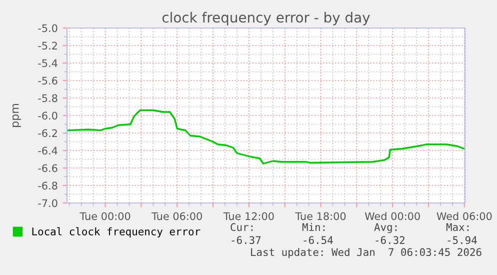 The height and width of the screenshot is (275, 497). What do you see at coordinates (48, 168) in the screenshot?
I see `y-tick-label: -6.6` at bounding box center [48, 168].